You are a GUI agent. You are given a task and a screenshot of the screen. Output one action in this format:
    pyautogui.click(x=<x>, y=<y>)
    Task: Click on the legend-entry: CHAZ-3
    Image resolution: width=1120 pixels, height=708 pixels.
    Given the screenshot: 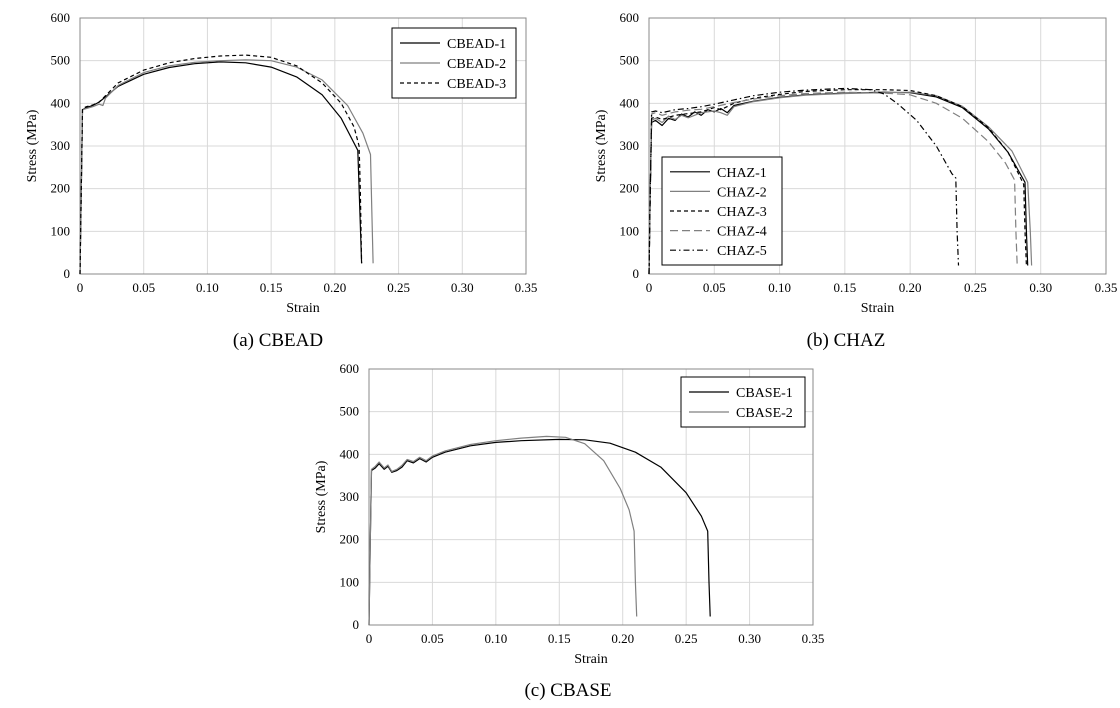 What is the action you would take?
    pyautogui.click(x=742, y=212)
    